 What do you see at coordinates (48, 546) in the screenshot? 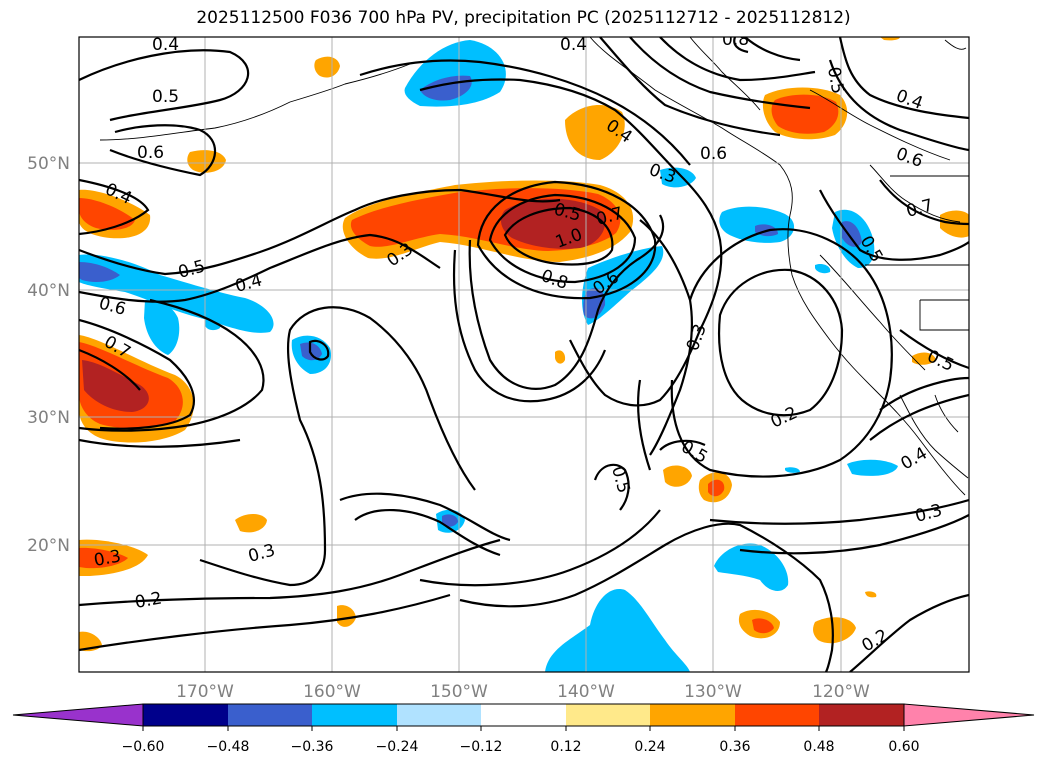
I see `lat-label: 20°N` at bounding box center [48, 546].